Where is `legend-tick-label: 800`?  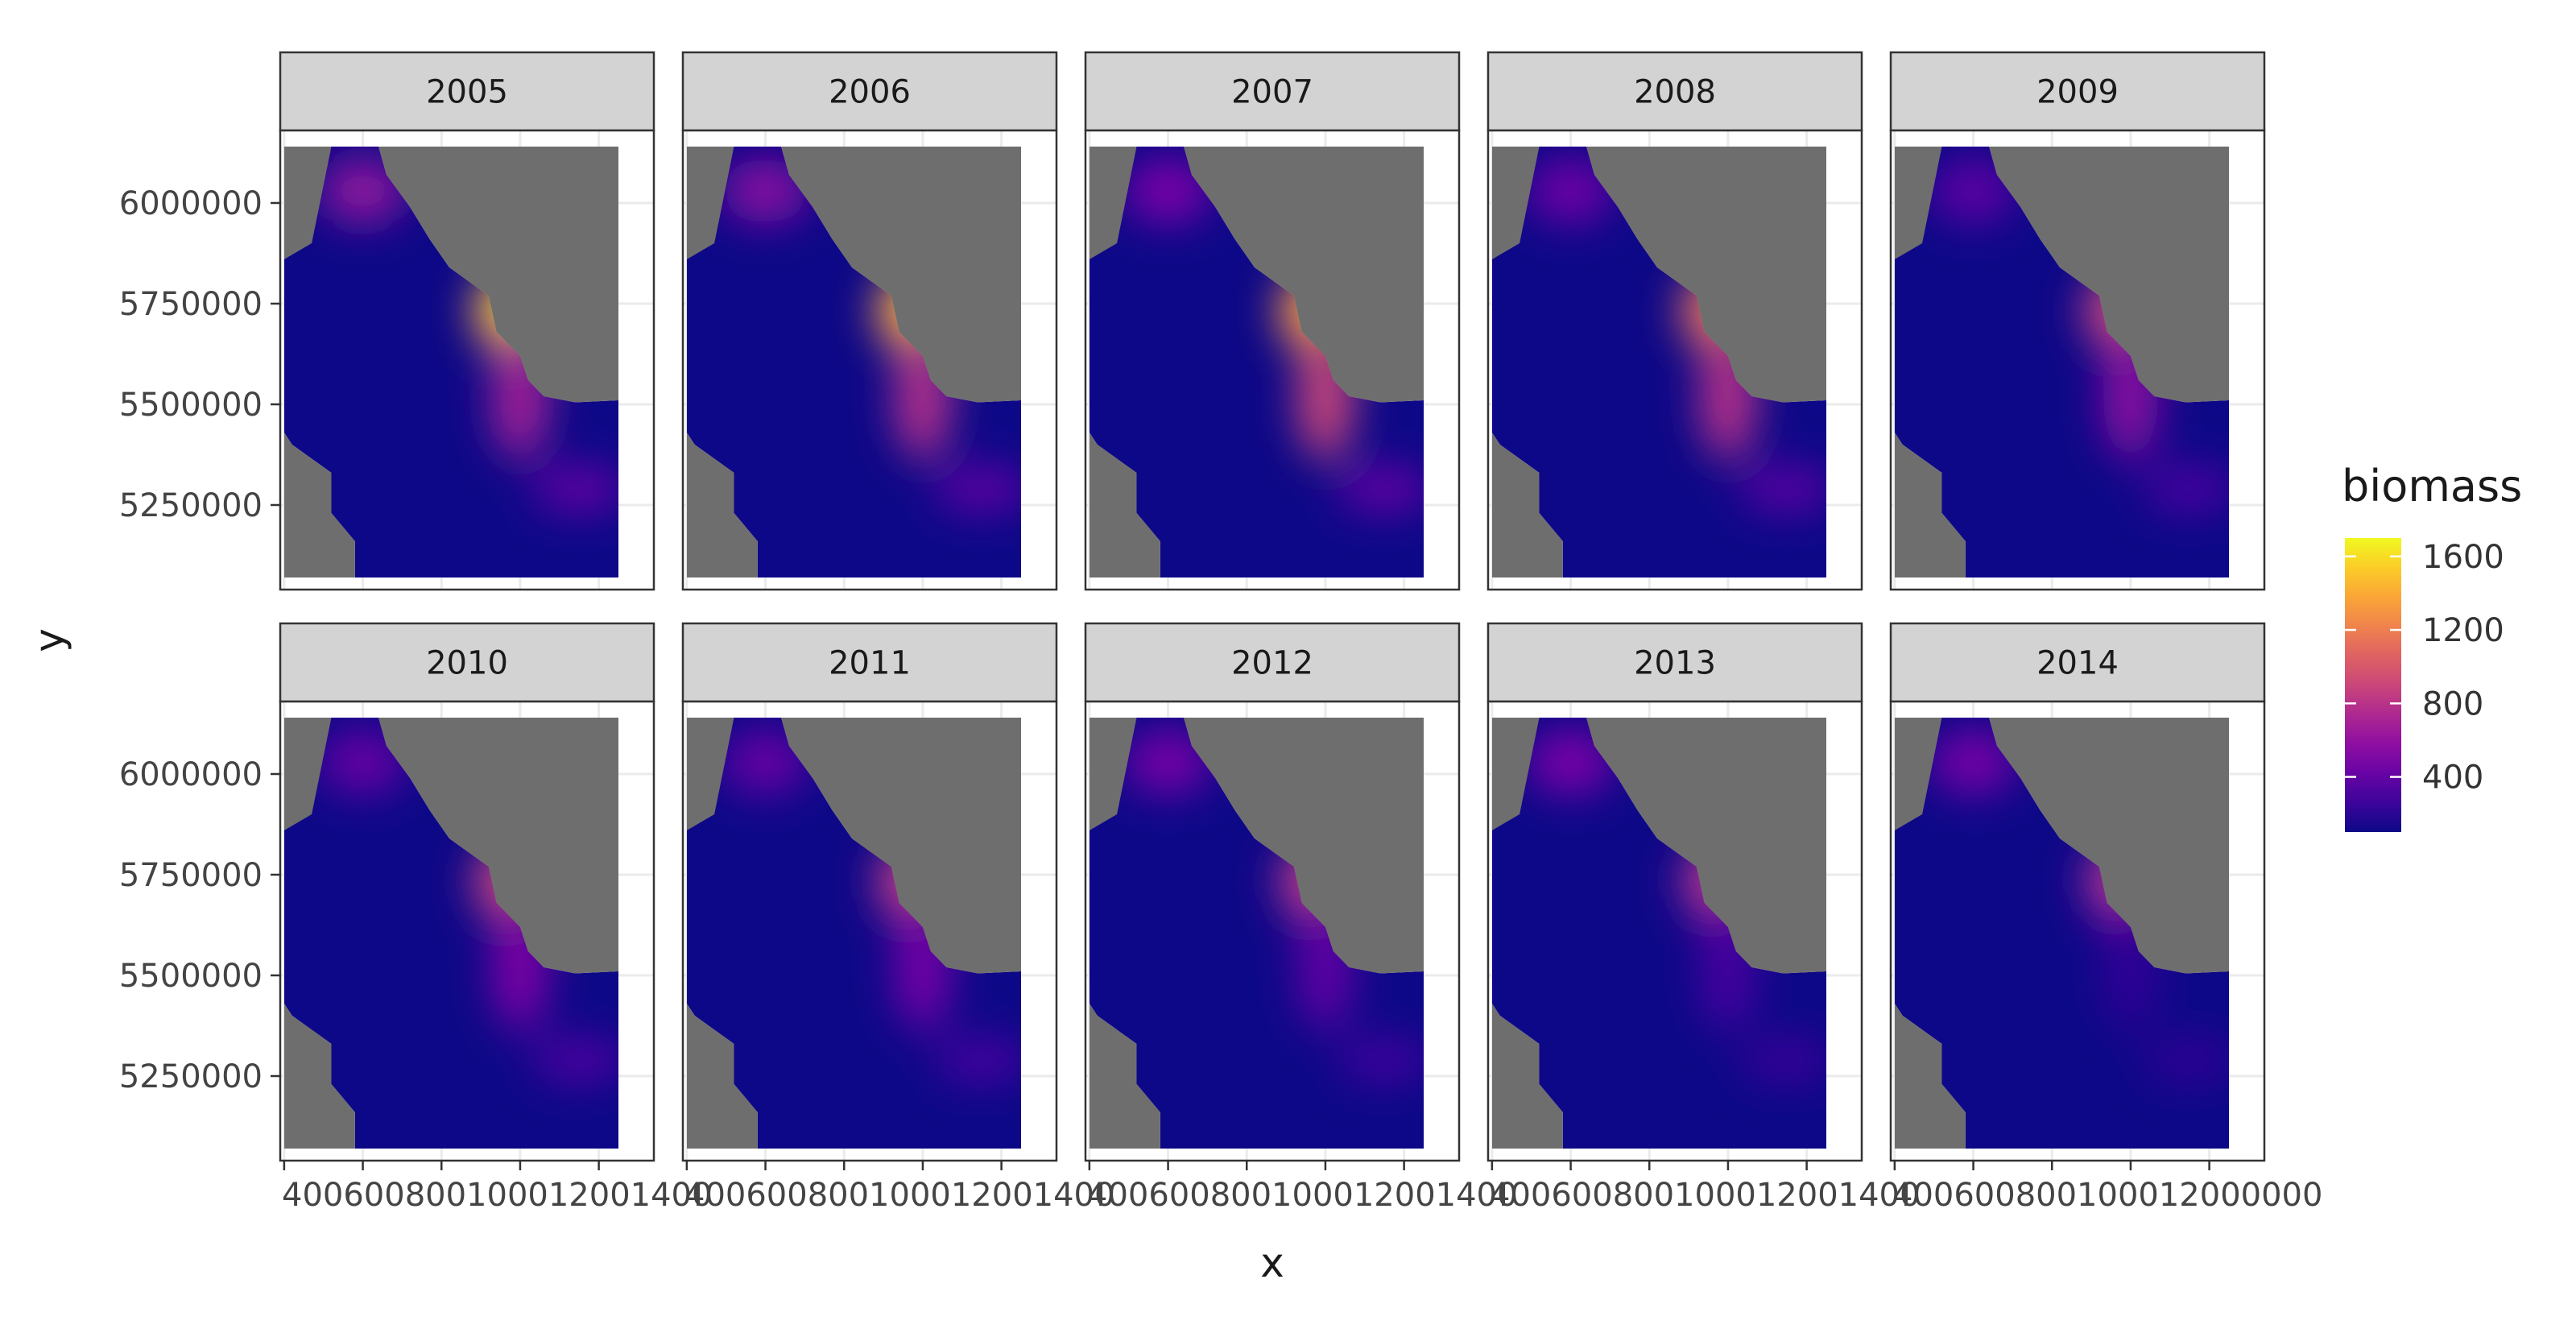 legend-tick-label: 800 is located at coordinates (2453, 703).